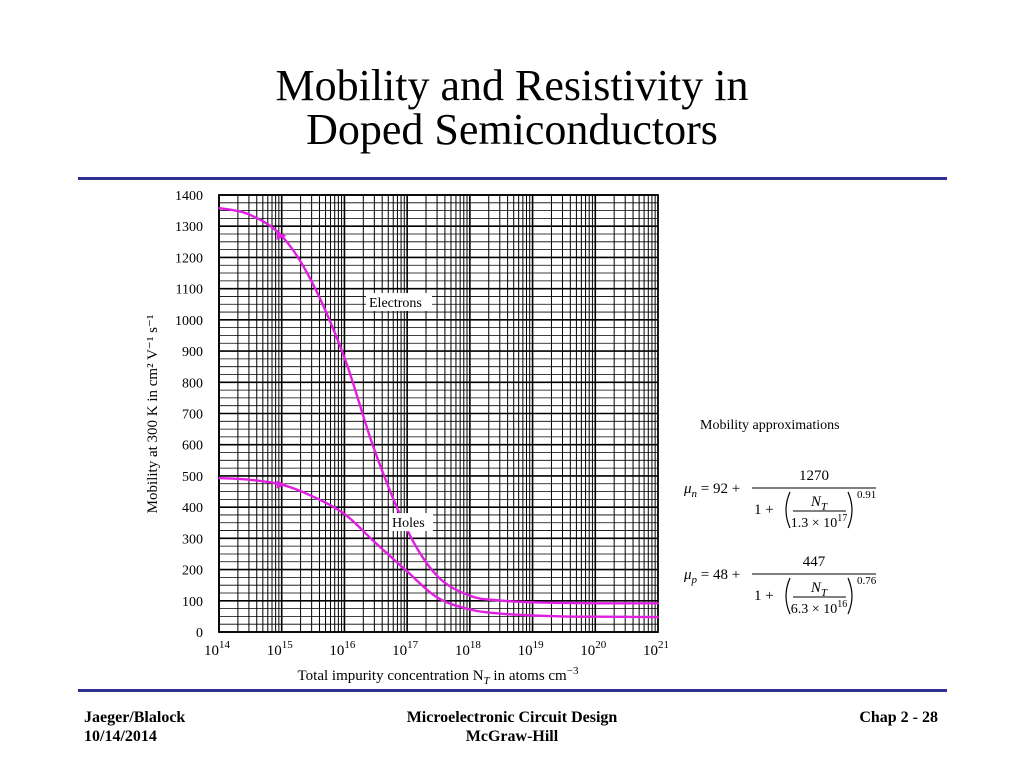  Describe the element at coordinates (512, 690) in the screenshot. I see `bottom-divider` at that location.